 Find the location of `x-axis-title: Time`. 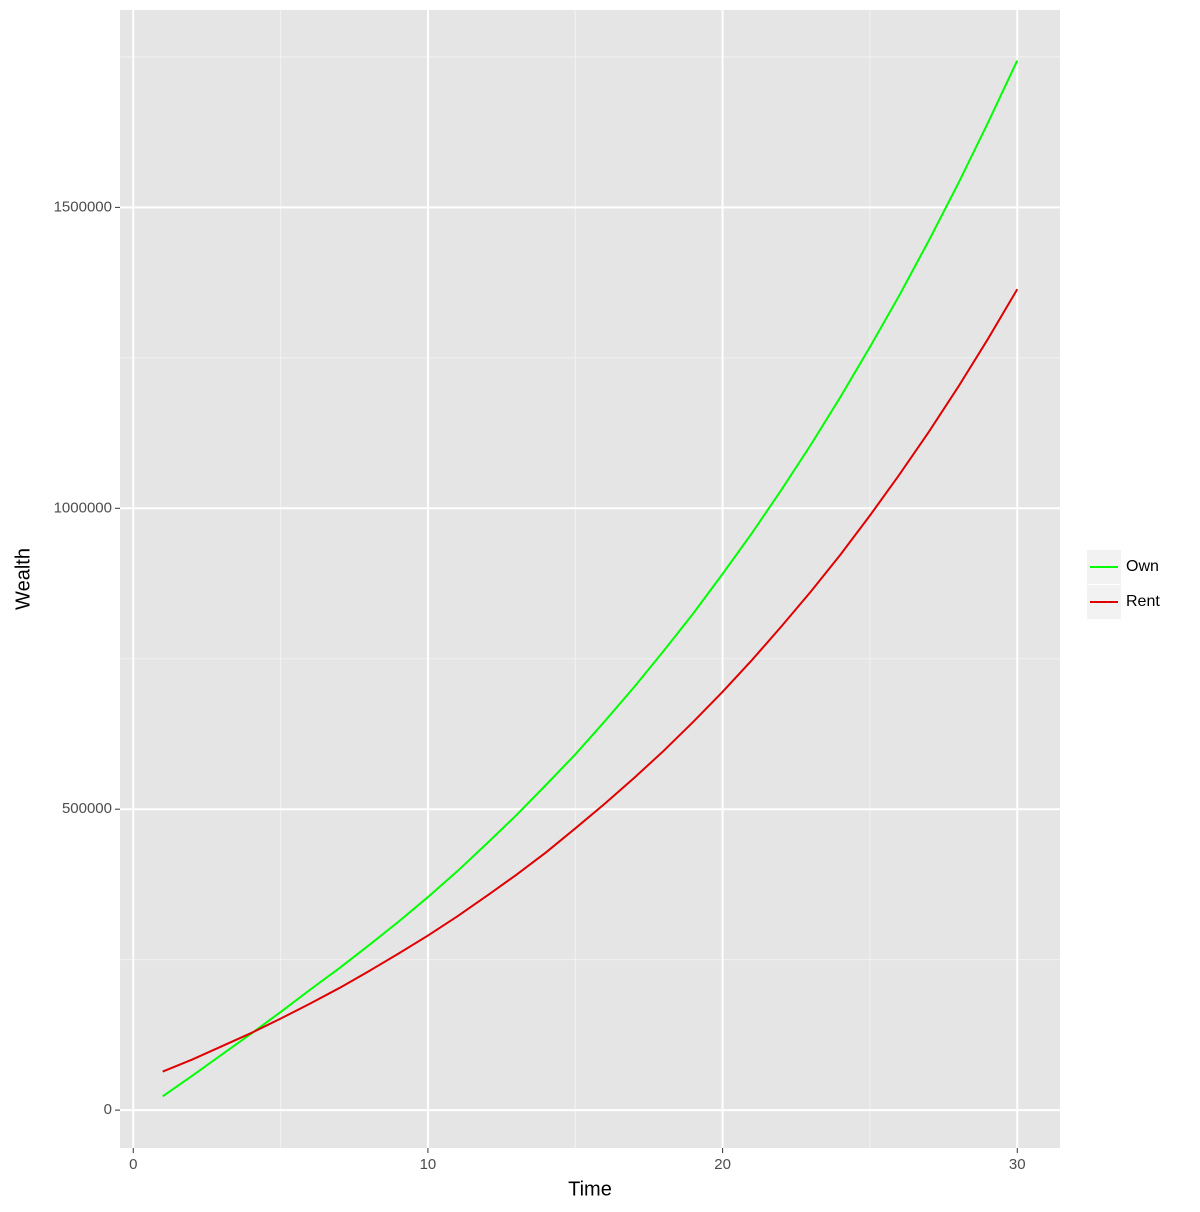

x-axis-title: Time is located at coordinates (590, 1189).